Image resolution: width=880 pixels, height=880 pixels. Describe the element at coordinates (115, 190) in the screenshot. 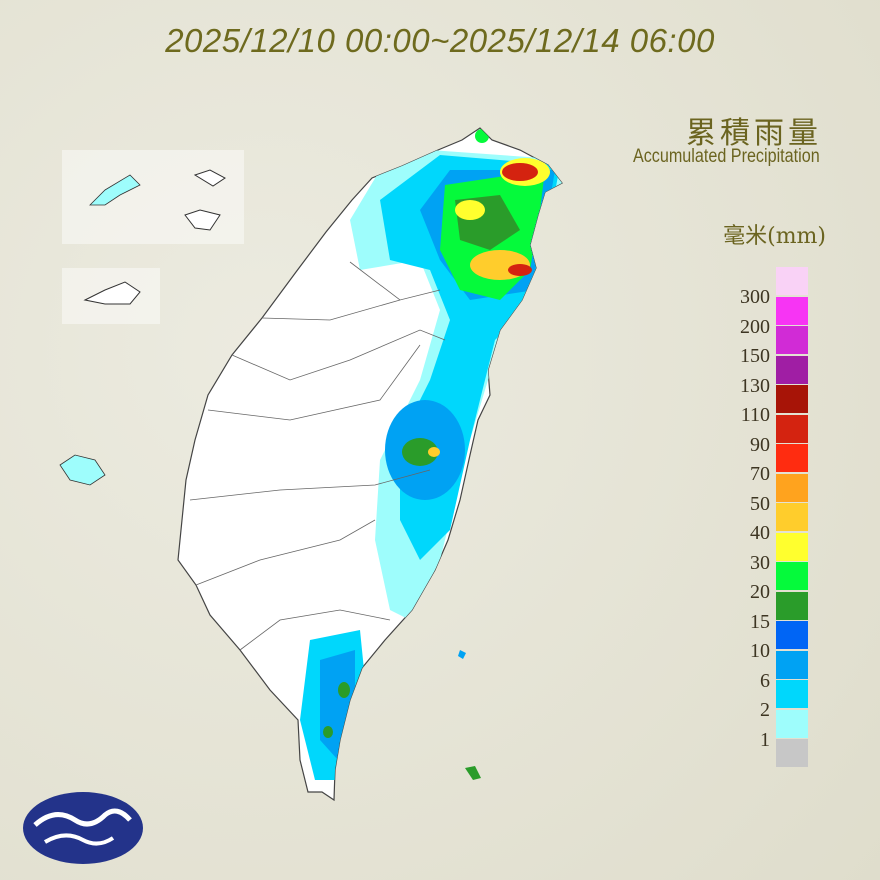

I see `matsu-islands` at that location.